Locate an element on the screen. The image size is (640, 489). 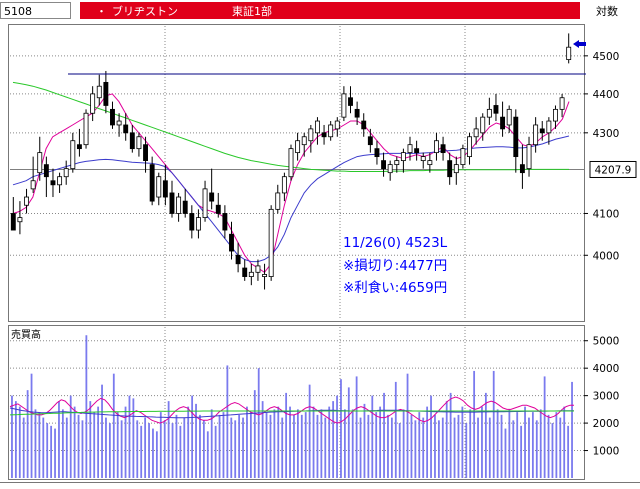
volume-axis: 5000 4000 3000 2000 1000 is located at coordinates (601, 397).